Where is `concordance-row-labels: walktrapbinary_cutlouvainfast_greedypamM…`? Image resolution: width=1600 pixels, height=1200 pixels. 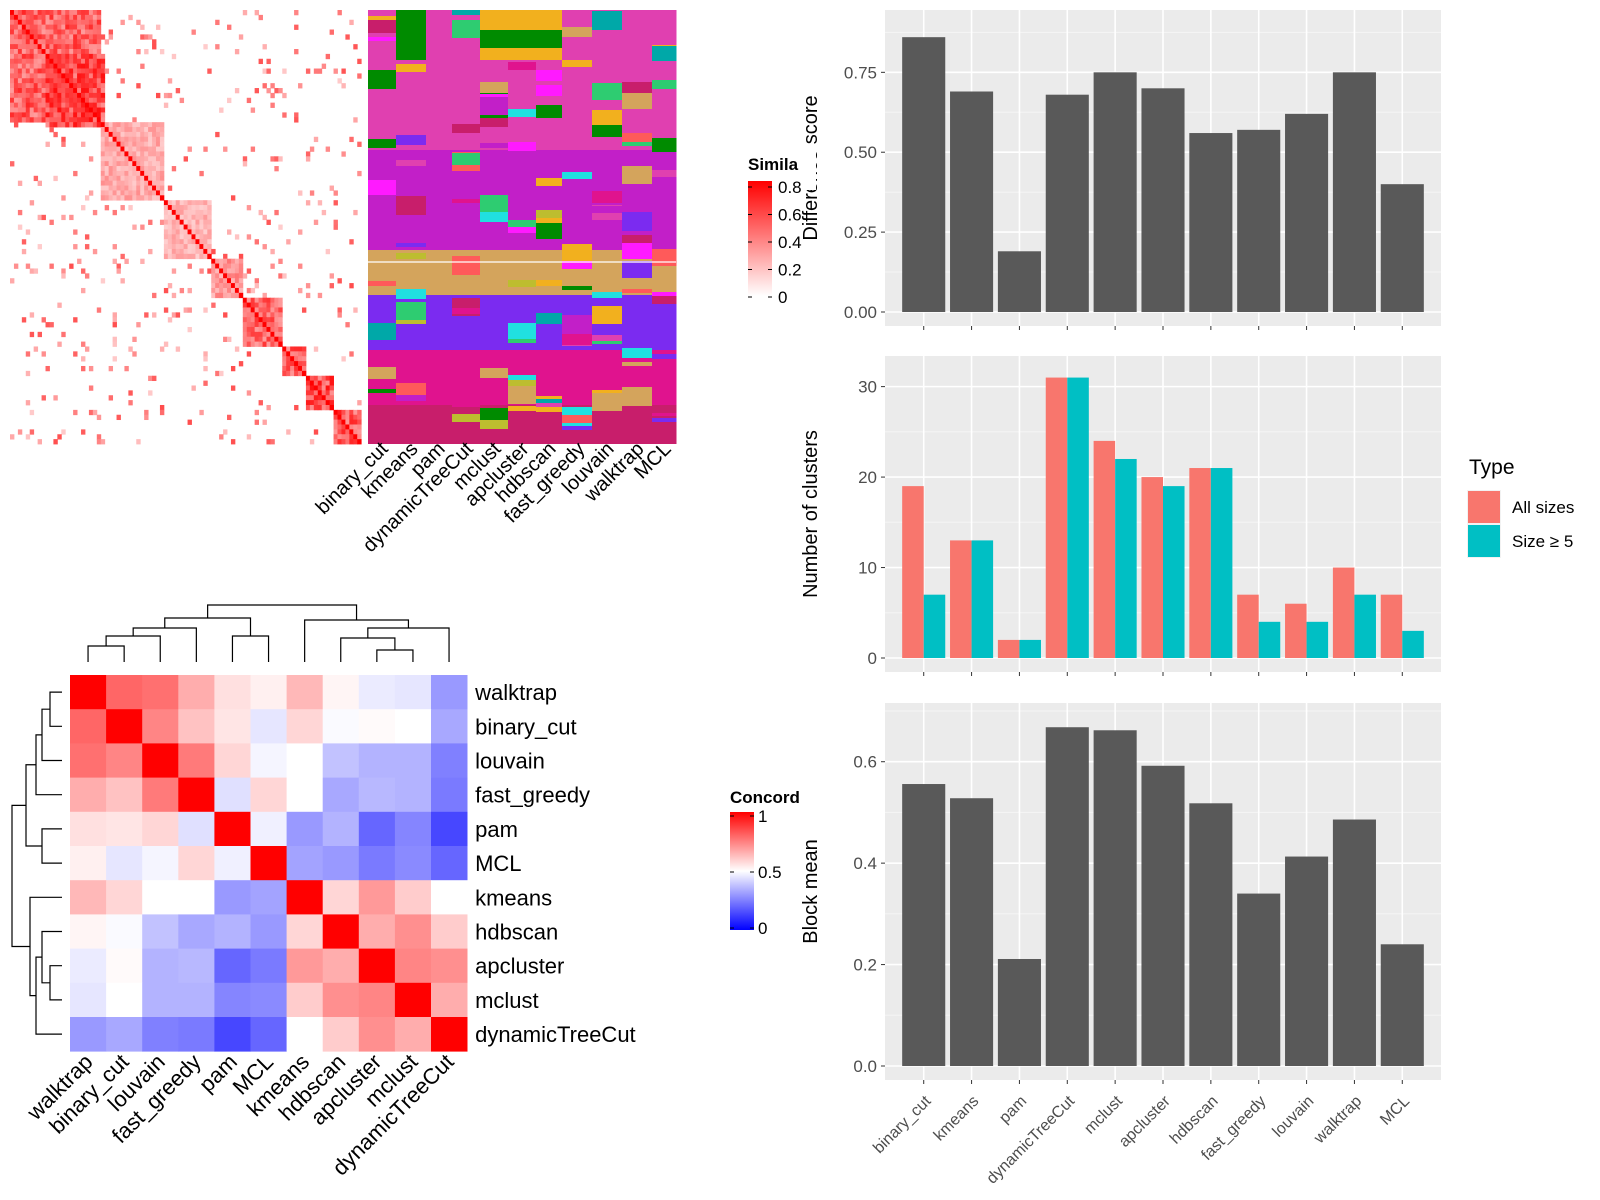
concordance-row-labels: walktrapbinary_cutlouvainfast_greedypamM… is located at coordinates (555, 863).